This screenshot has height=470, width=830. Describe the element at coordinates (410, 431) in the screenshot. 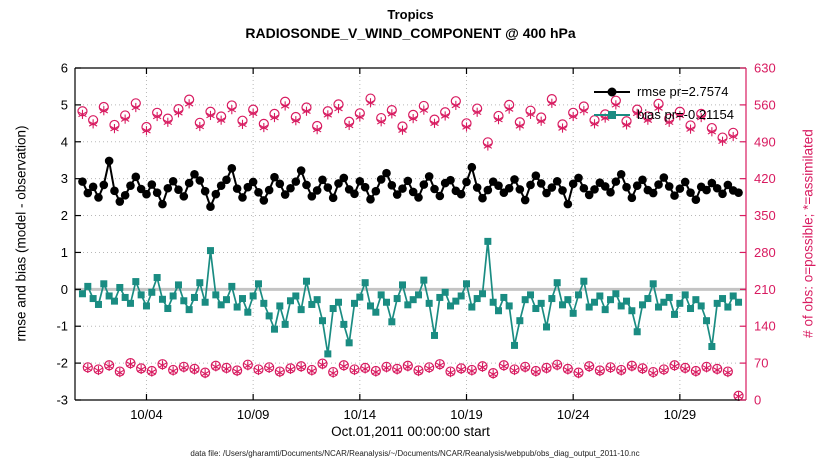

I see `x-axis-label: Oct.01,2011 00:00:00 start` at that location.